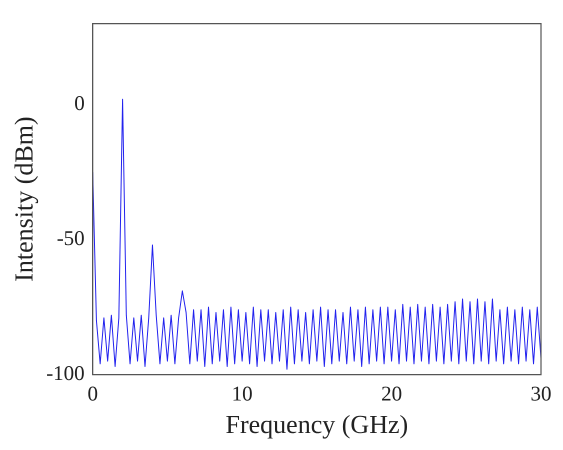 The image size is (563, 450). What do you see at coordinates (23, 199) in the screenshot?
I see `y-axis-title: Intensity (dBm)` at bounding box center [23, 199].